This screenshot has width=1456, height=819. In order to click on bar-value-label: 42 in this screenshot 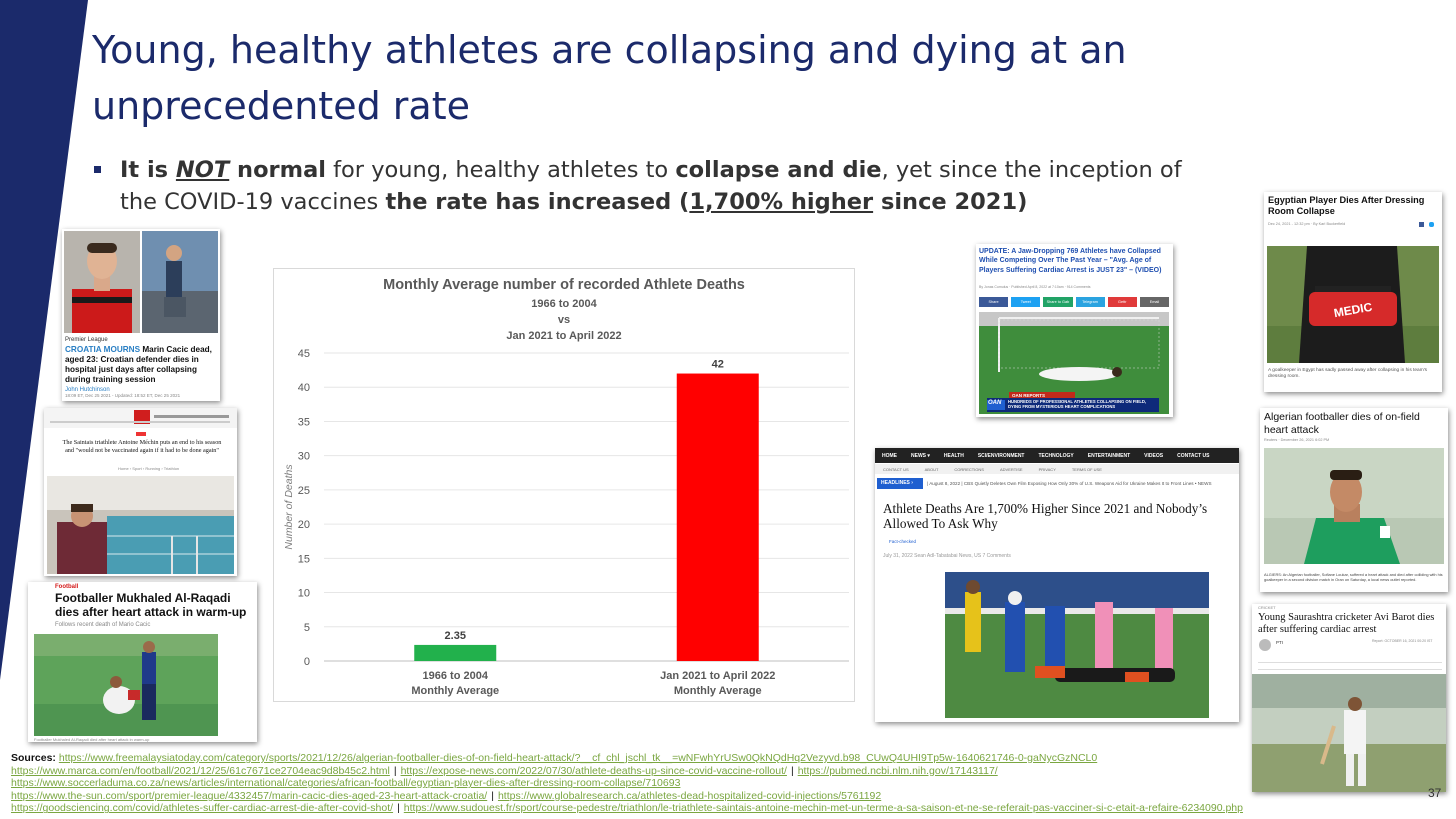, I will do `click(718, 365)`.